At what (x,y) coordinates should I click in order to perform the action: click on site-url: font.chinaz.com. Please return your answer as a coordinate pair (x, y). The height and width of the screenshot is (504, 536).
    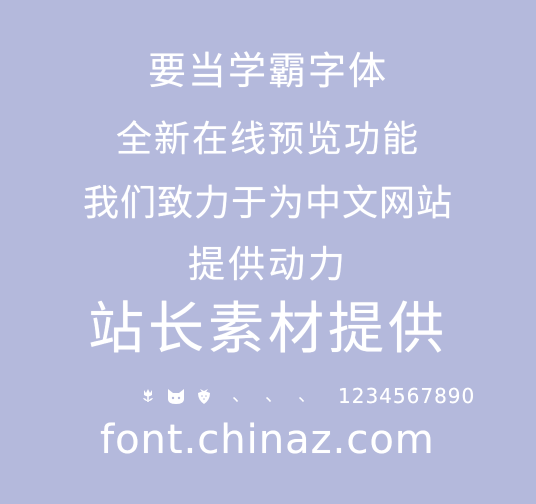
    Looking at the image, I should click on (267, 440).